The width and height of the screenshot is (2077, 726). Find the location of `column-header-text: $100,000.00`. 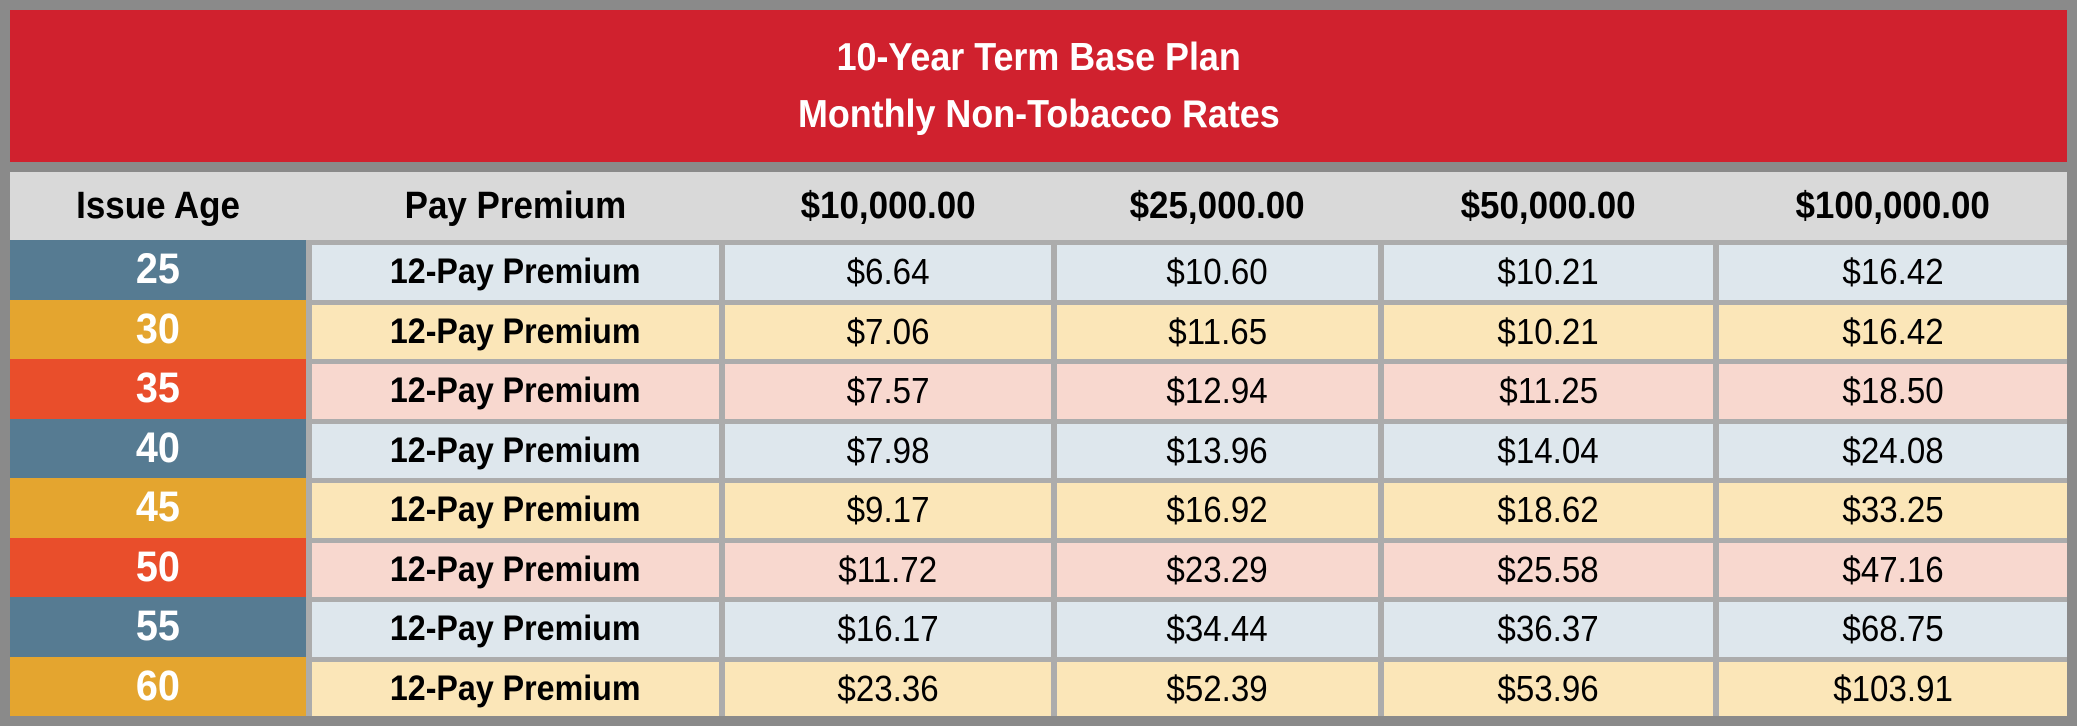

column-header-text: $100,000.00 is located at coordinates (1893, 205).